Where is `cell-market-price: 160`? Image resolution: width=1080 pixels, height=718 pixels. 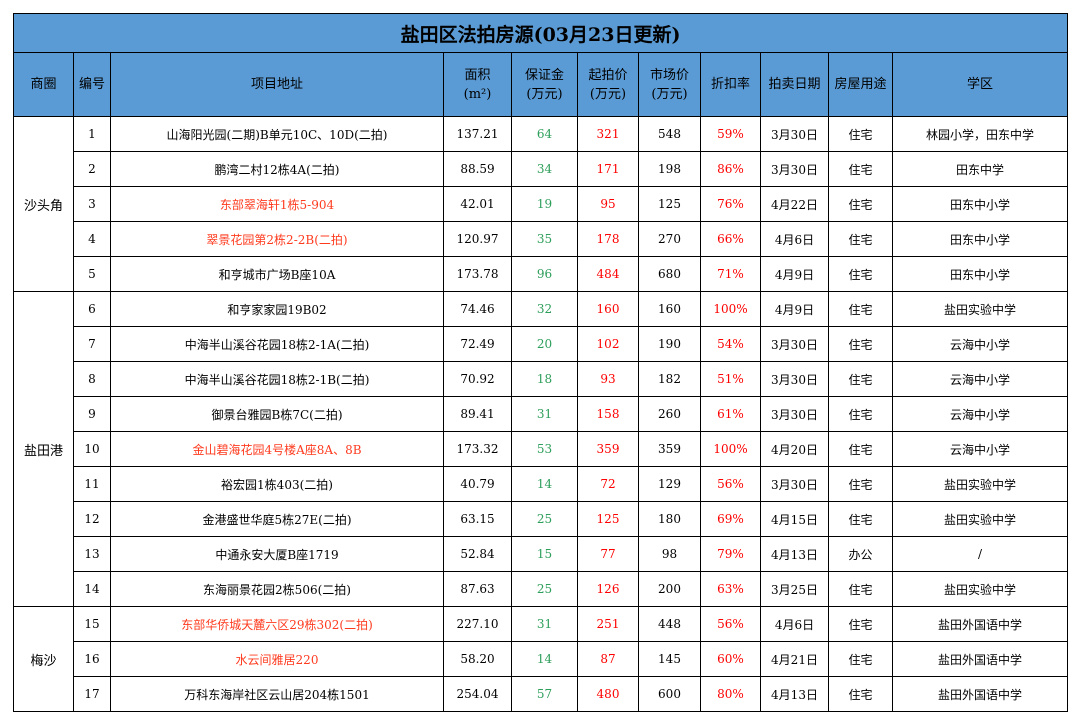 cell-market-price: 160 is located at coordinates (669, 309).